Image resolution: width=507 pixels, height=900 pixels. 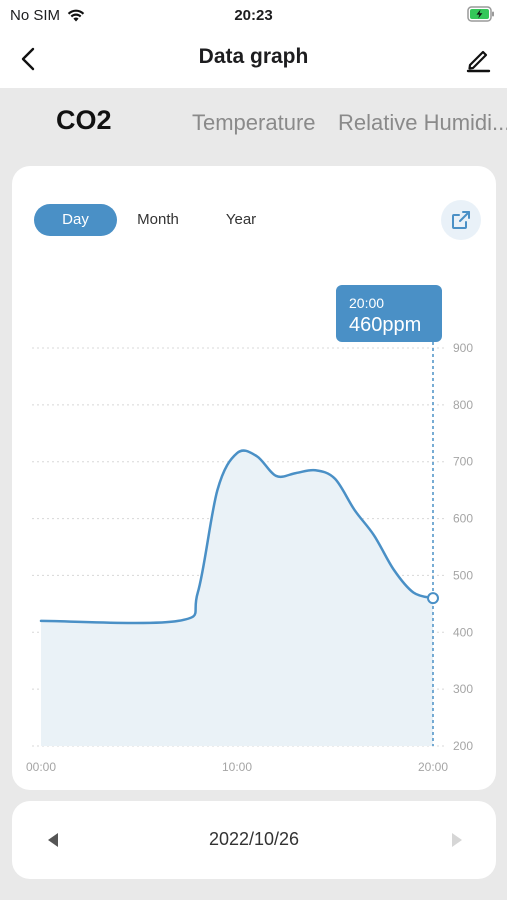 I want to click on selected-data-point, so click(x=433, y=598).